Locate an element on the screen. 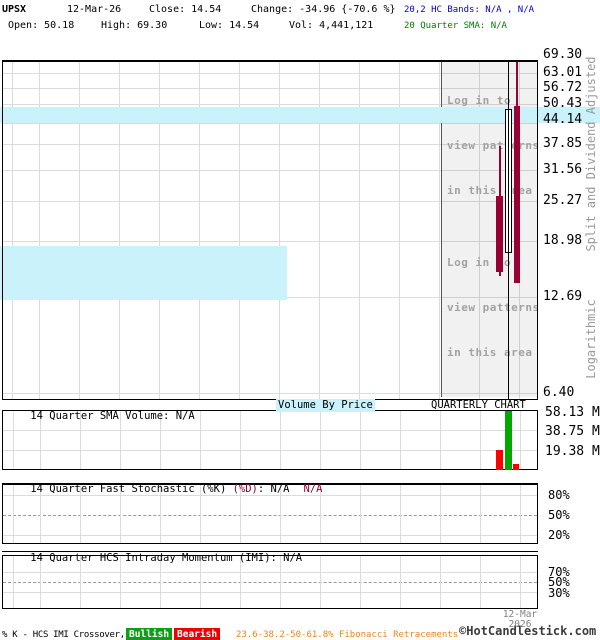 The image size is (600, 640). price-axis-label: 63.01 is located at coordinates (563, 72).